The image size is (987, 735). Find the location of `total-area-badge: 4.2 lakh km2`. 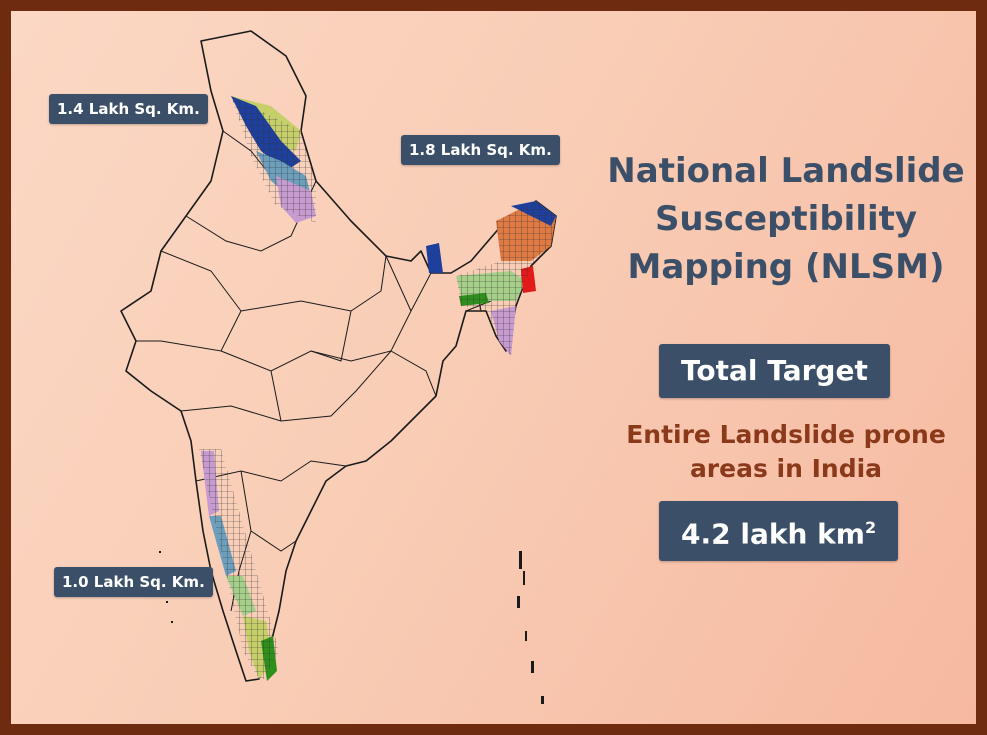

total-area-badge: 4.2 lakh km2 is located at coordinates (779, 531).